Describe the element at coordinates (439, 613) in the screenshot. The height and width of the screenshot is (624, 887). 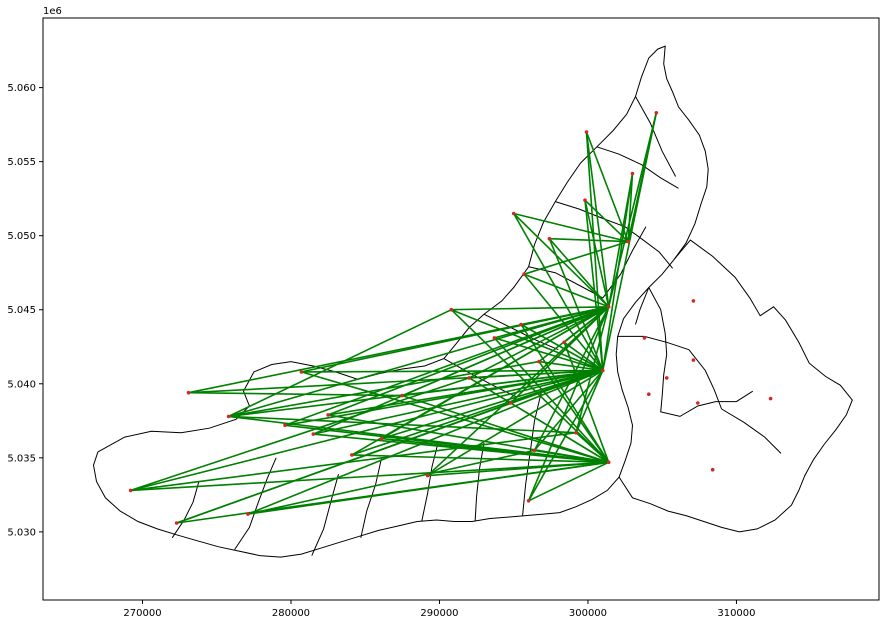
I see `x-tick-label-2: 290000` at that location.